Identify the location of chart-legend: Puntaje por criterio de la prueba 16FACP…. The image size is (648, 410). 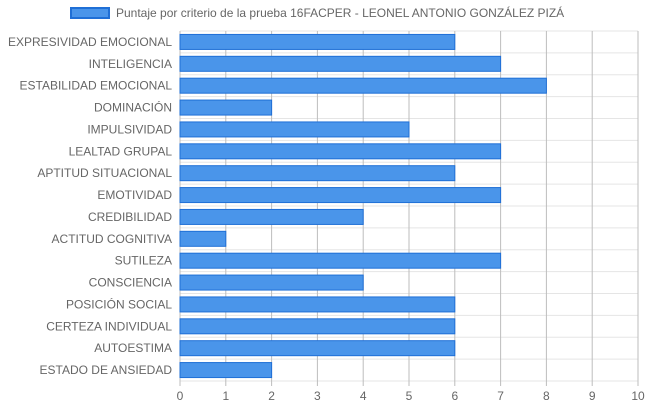
(317, 13).